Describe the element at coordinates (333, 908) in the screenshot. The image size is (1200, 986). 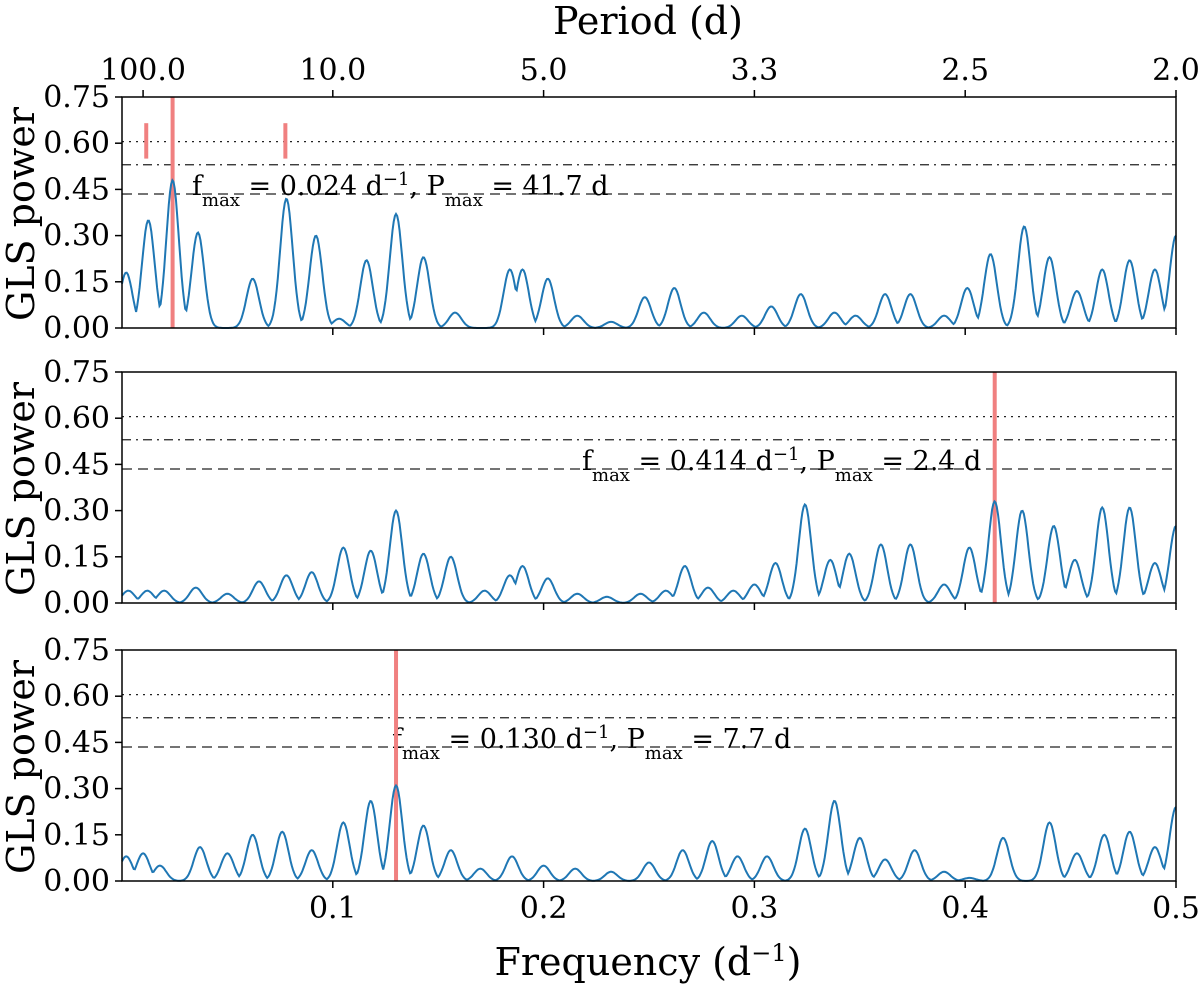
I see `x-tick-label: 0.1` at that location.